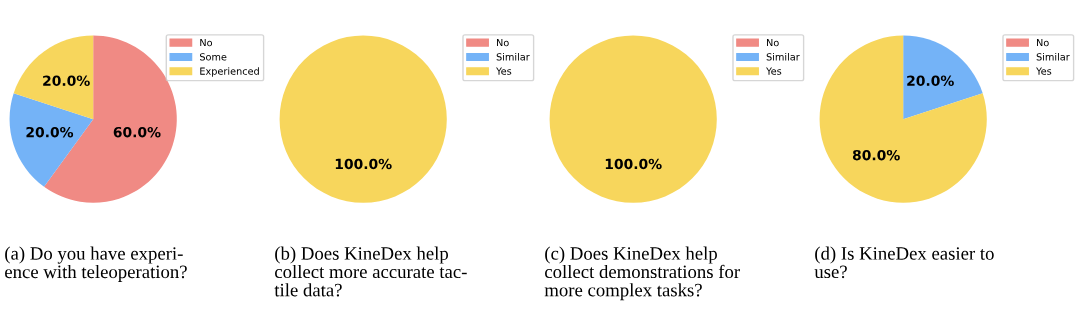 The height and width of the screenshot is (331, 1080). I want to click on text: (a) Do you have experi- ence with teleoperation?, so click(96, 264).